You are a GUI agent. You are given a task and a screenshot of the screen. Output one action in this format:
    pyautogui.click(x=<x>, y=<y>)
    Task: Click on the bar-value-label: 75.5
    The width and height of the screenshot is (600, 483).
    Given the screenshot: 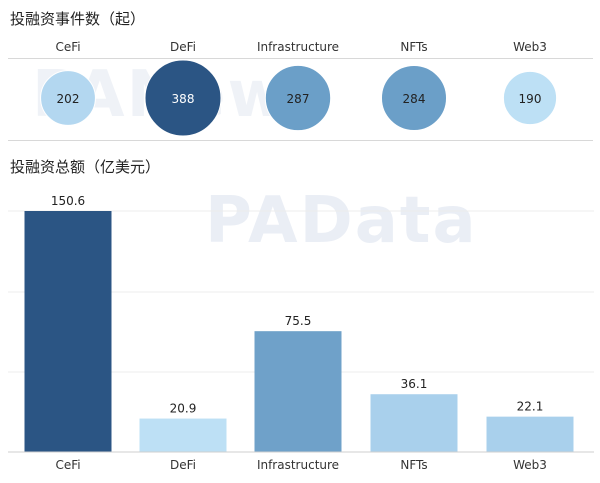 What is the action you would take?
    pyautogui.click(x=298, y=321)
    